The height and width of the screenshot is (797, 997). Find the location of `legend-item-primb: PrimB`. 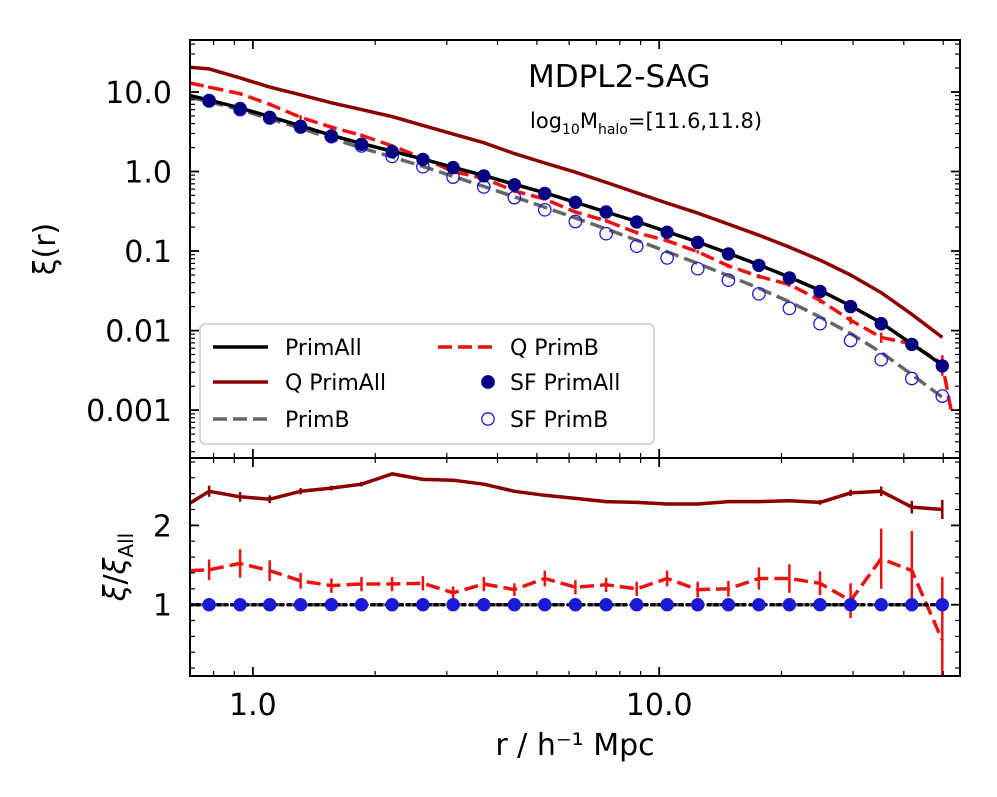

legend-item-primb: PrimB is located at coordinates (281, 420).